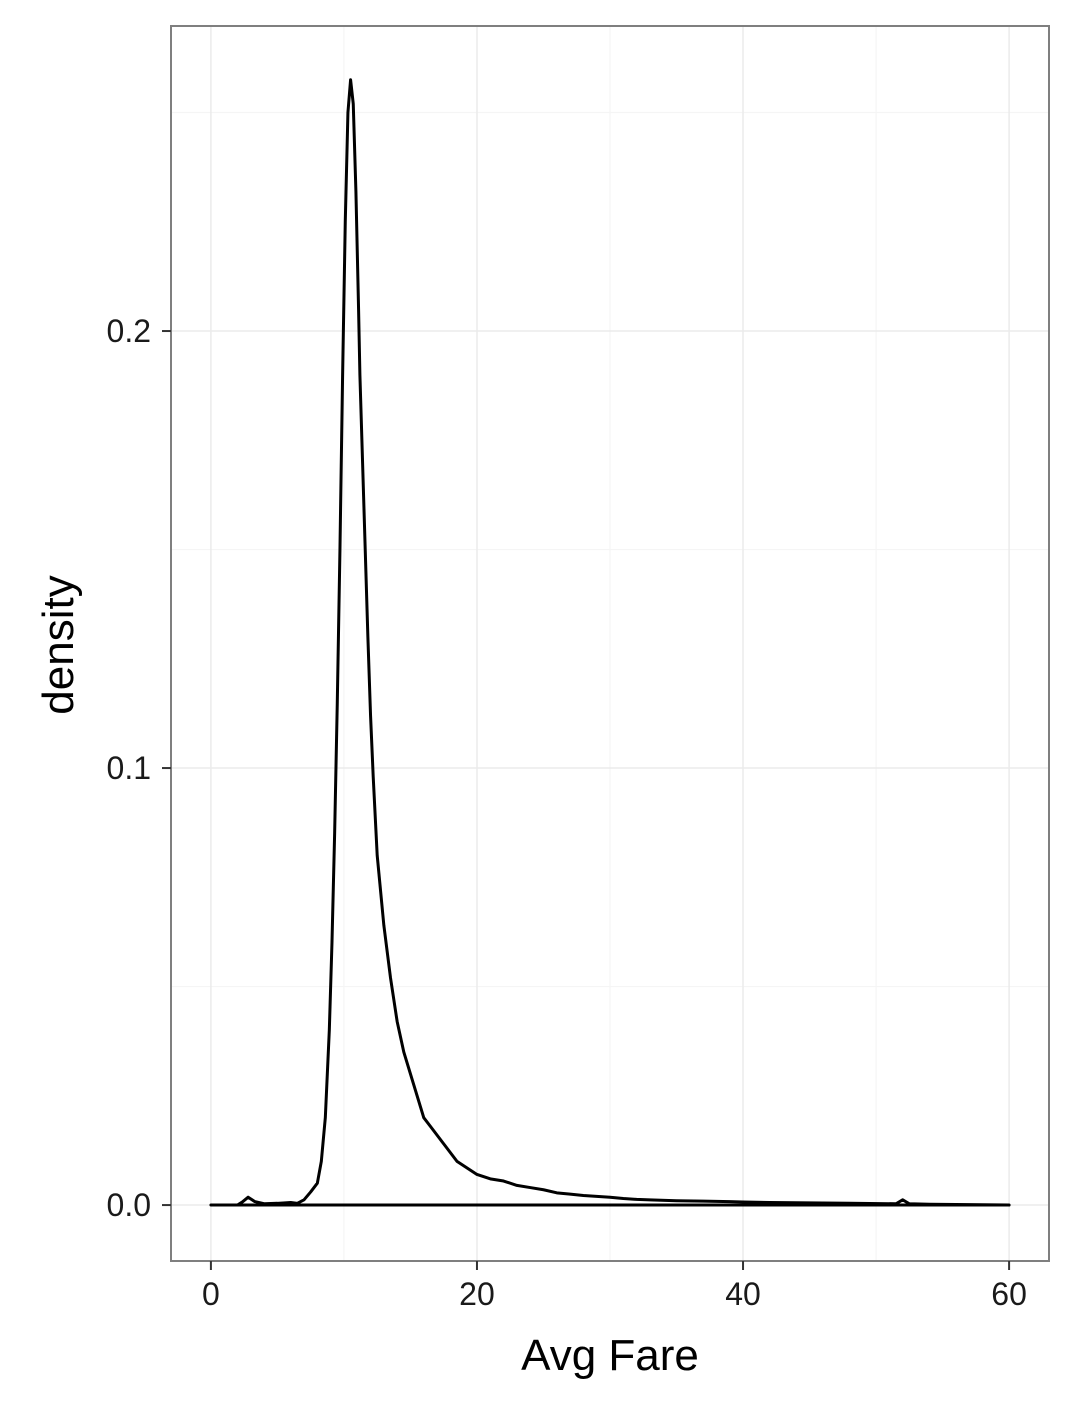 The height and width of the screenshot is (1406, 1075). I want to click on x-tick-label: 60, so click(1009, 1294).